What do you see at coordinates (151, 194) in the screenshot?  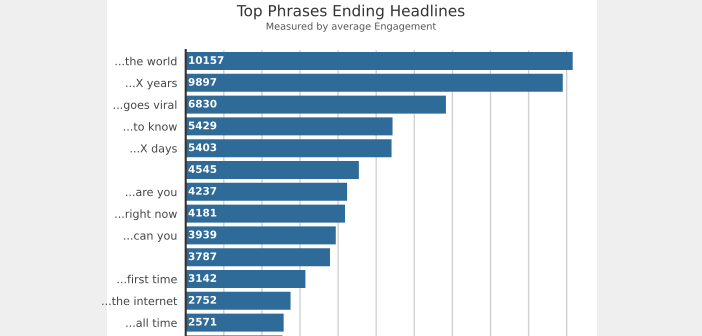 I see `y-tick-label: ...are you` at bounding box center [151, 194].